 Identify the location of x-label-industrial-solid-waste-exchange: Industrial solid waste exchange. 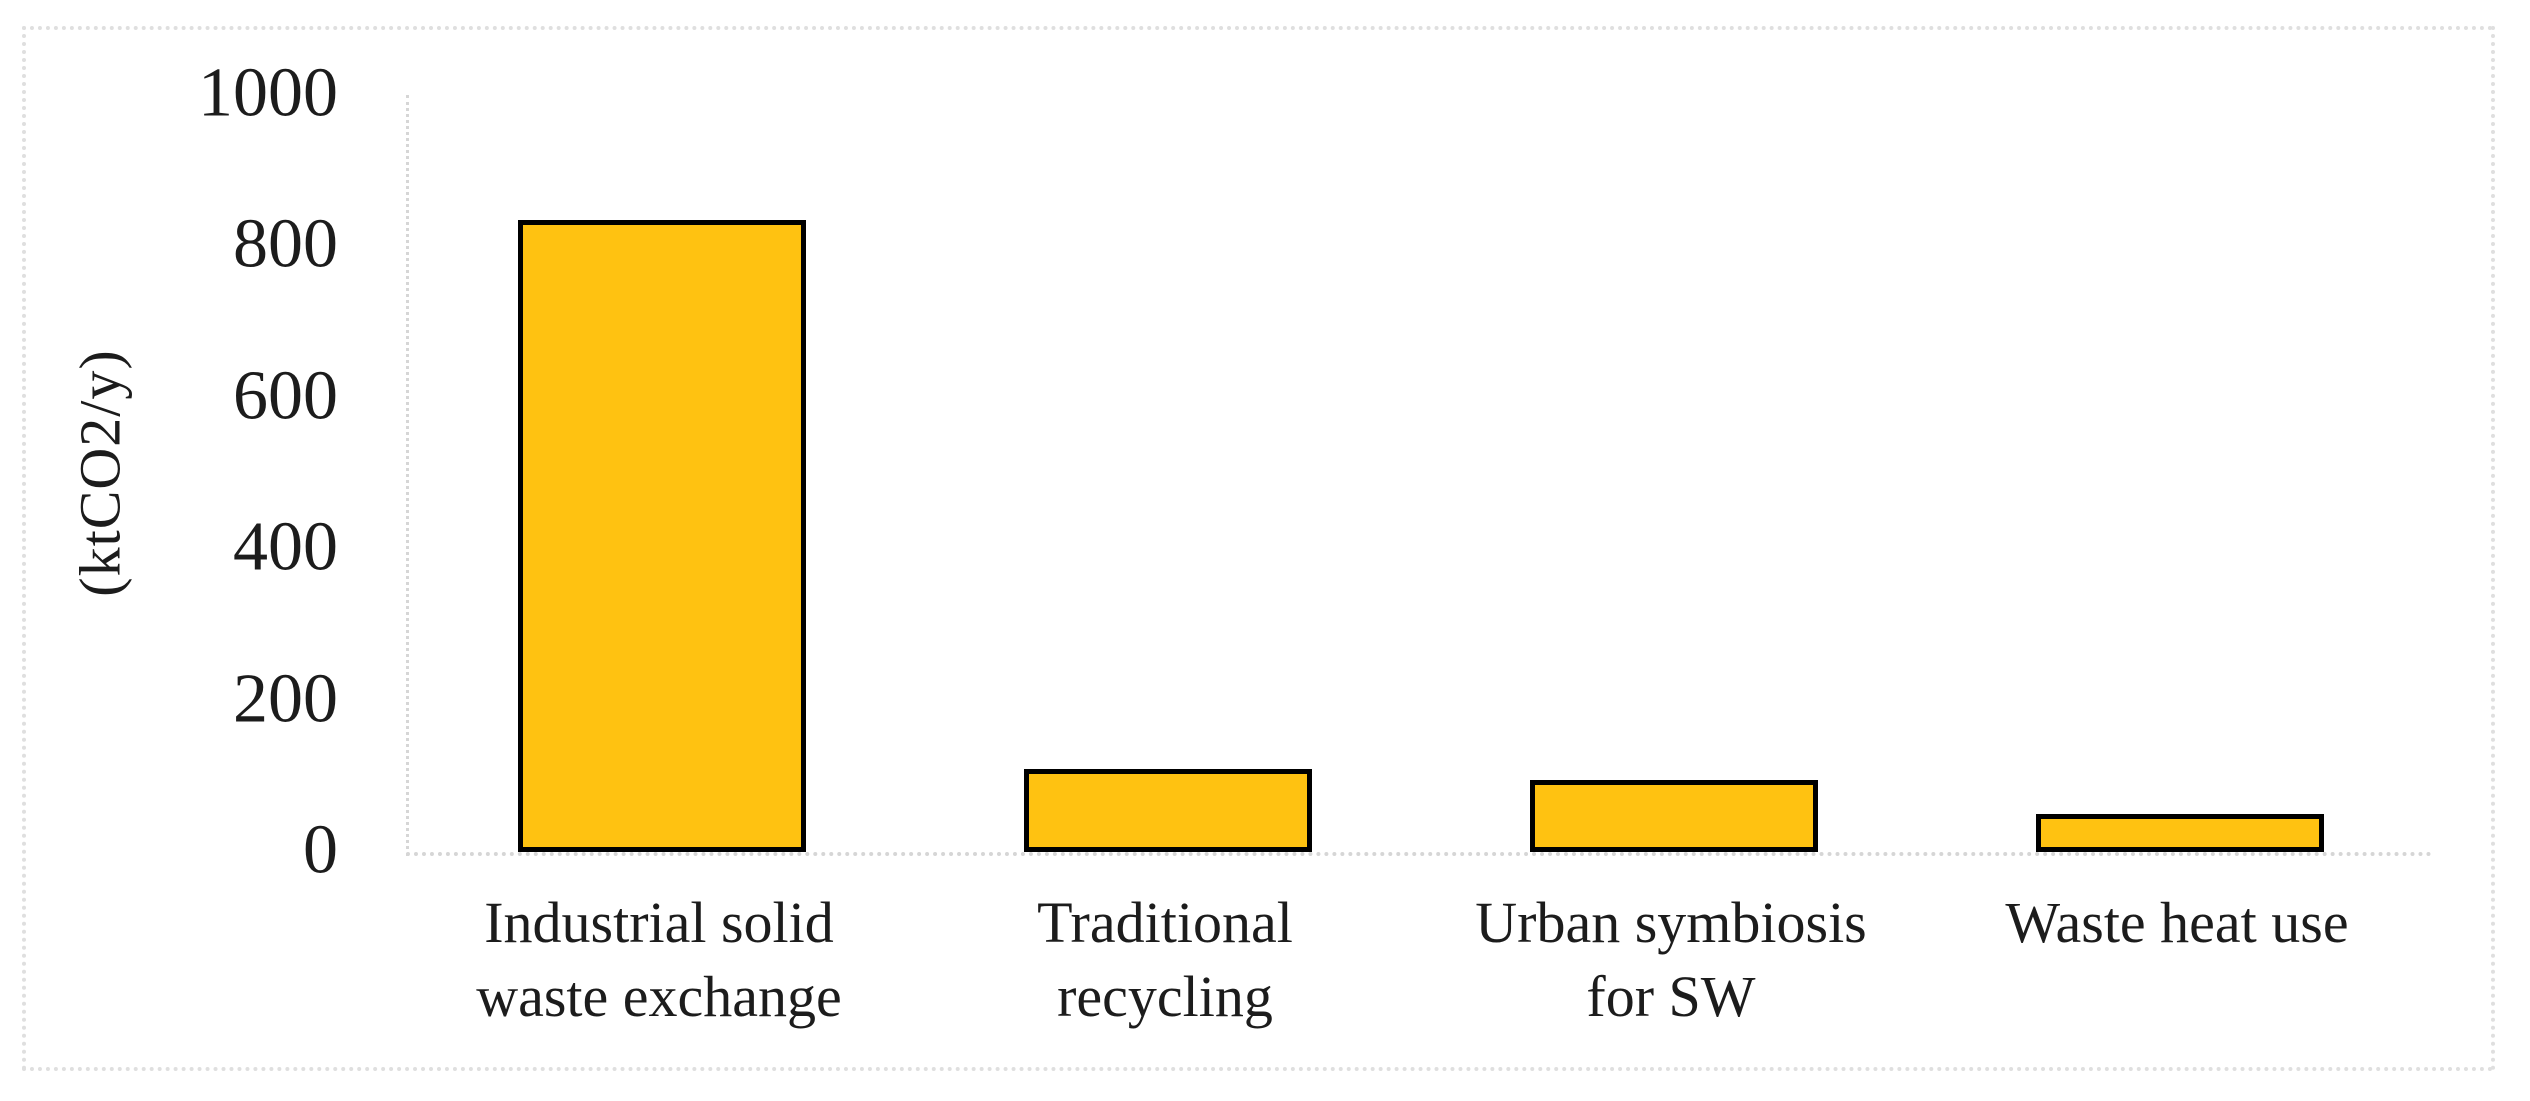
(659, 959).